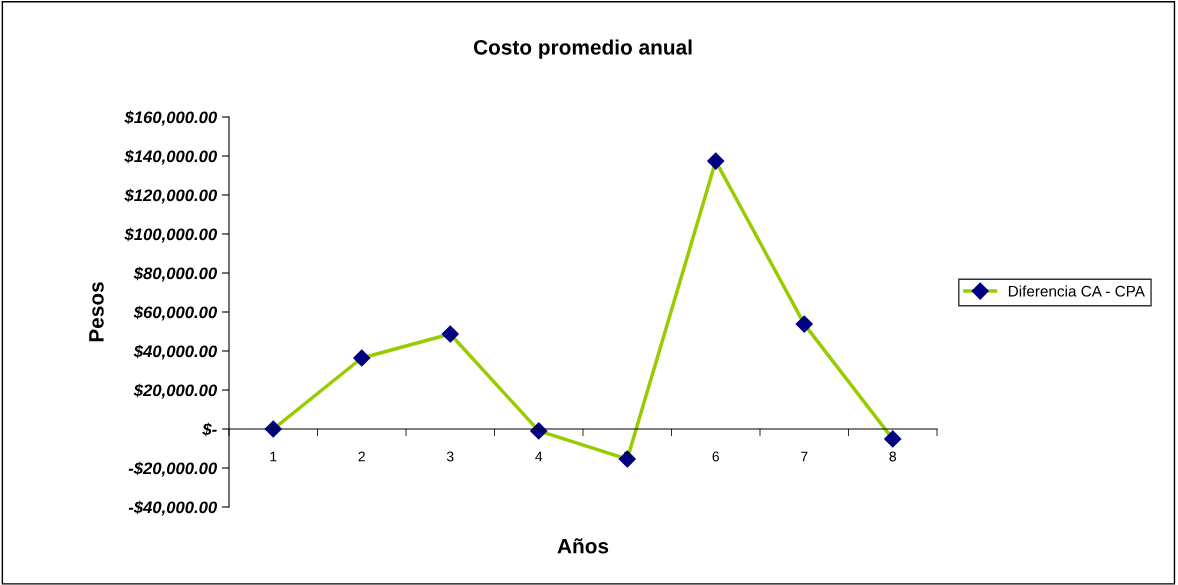 This screenshot has width=1178, height=585. I want to click on y-tick-label: $-, so click(209, 429).